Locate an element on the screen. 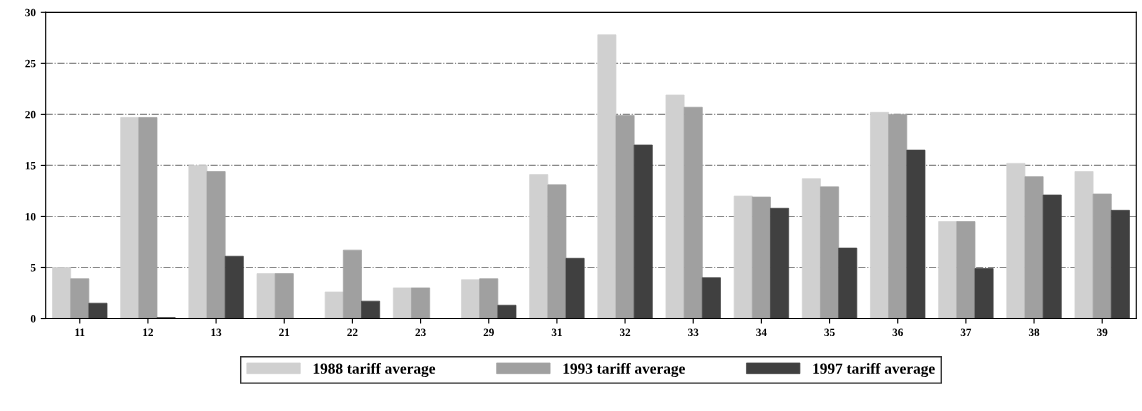  x-tick-label: 38 is located at coordinates (1034, 332).